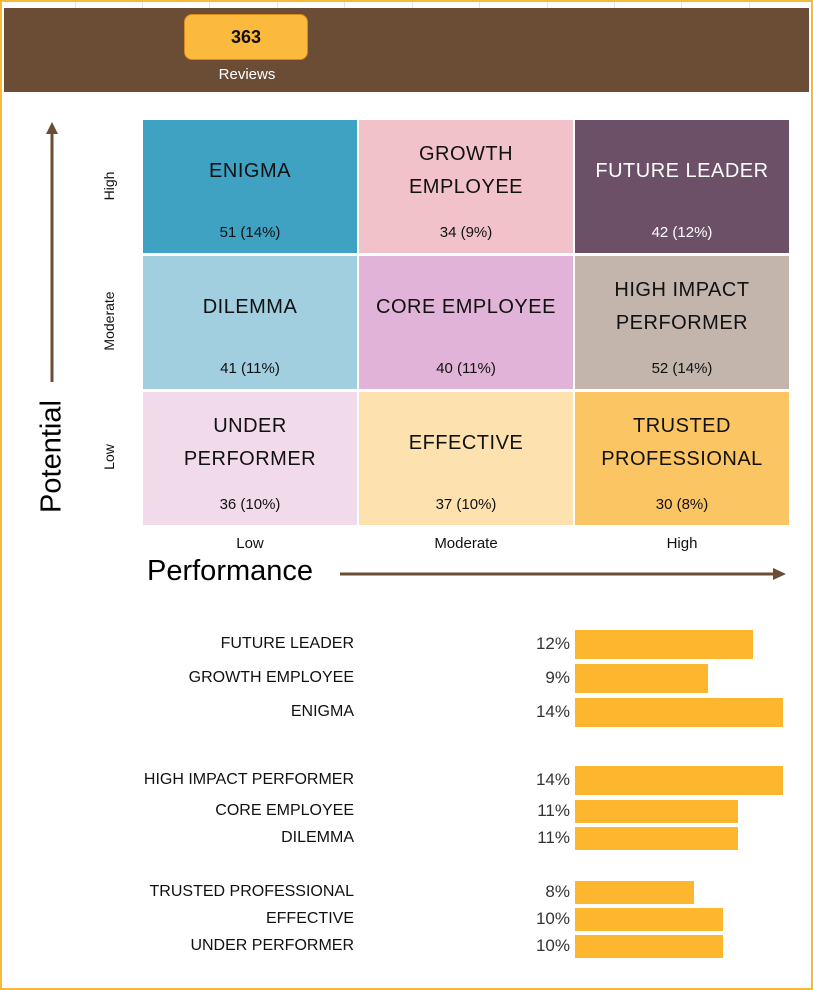 The image size is (813, 990). What do you see at coordinates (317, 837) in the screenshot?
I see `bar-category-label: DILEMMA` at bounding box center [317, 837].